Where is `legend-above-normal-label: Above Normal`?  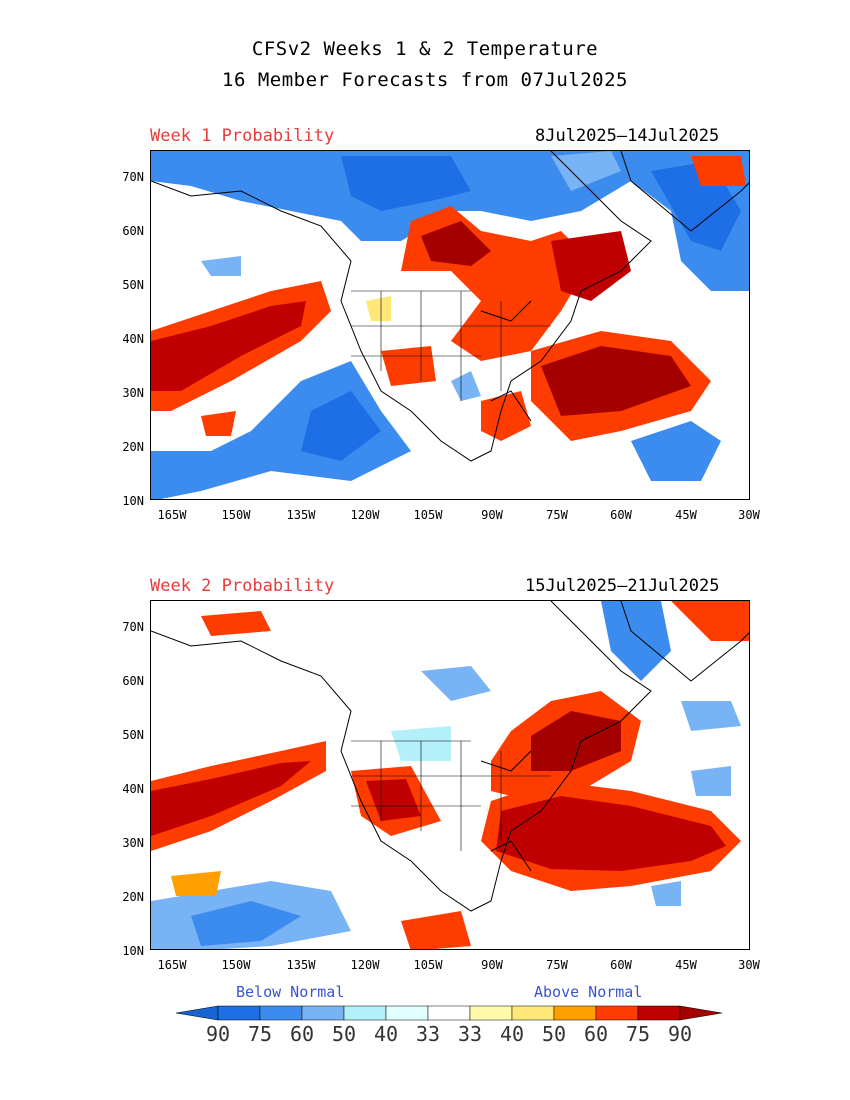
legend-above-normal-label: Above Normal is located at coordinates (588, 992).